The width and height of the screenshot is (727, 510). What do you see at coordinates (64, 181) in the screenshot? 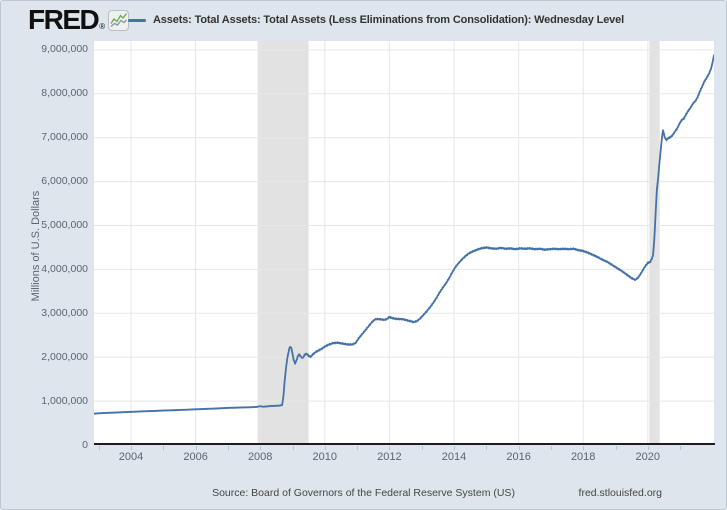
I see `y-tick-label: 6,000,000` at bounding box center [64, 181].